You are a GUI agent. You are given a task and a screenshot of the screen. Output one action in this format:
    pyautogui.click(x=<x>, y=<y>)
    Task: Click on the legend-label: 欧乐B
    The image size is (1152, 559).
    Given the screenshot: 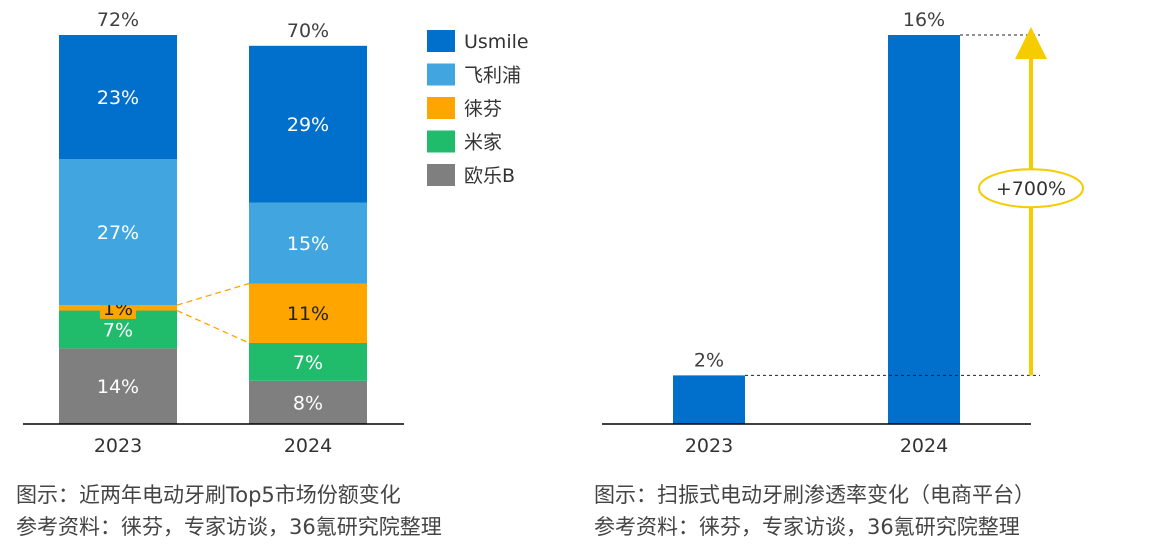 What is the action you would take?
    pyautogui.click(x=489, y=176)
    